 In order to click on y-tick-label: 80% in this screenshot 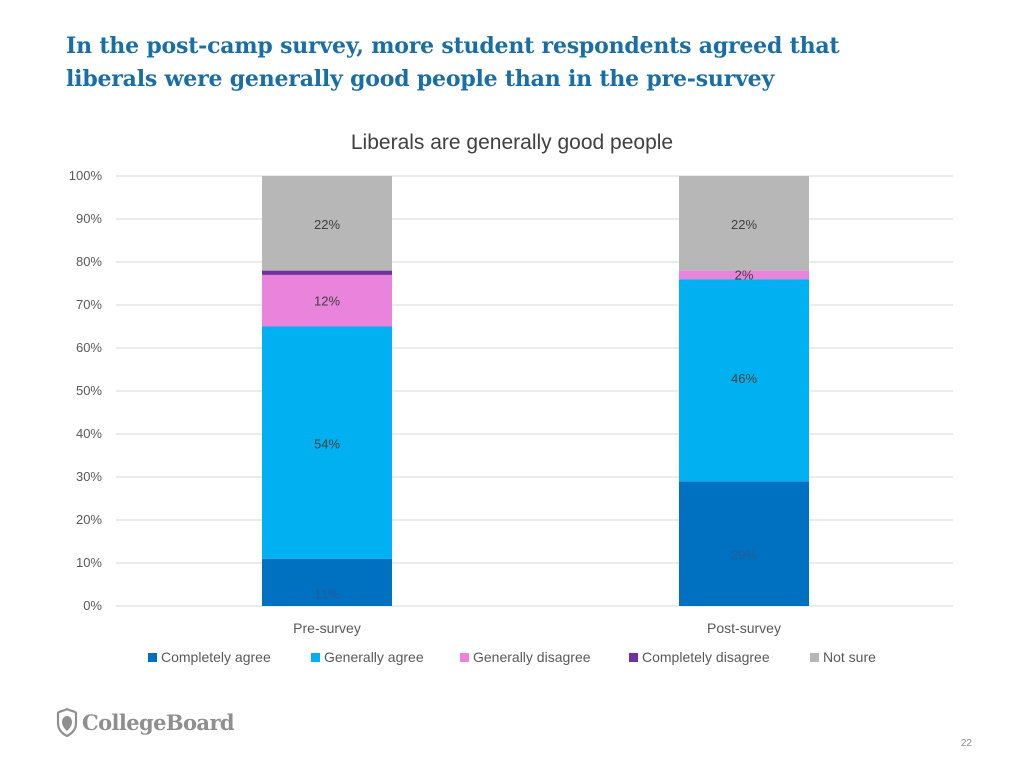, I will do `click(89, 261)`.